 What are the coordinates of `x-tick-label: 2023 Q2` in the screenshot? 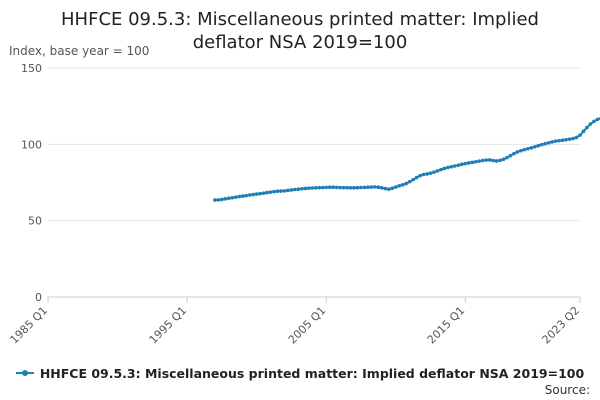 It's located at (561, 325).